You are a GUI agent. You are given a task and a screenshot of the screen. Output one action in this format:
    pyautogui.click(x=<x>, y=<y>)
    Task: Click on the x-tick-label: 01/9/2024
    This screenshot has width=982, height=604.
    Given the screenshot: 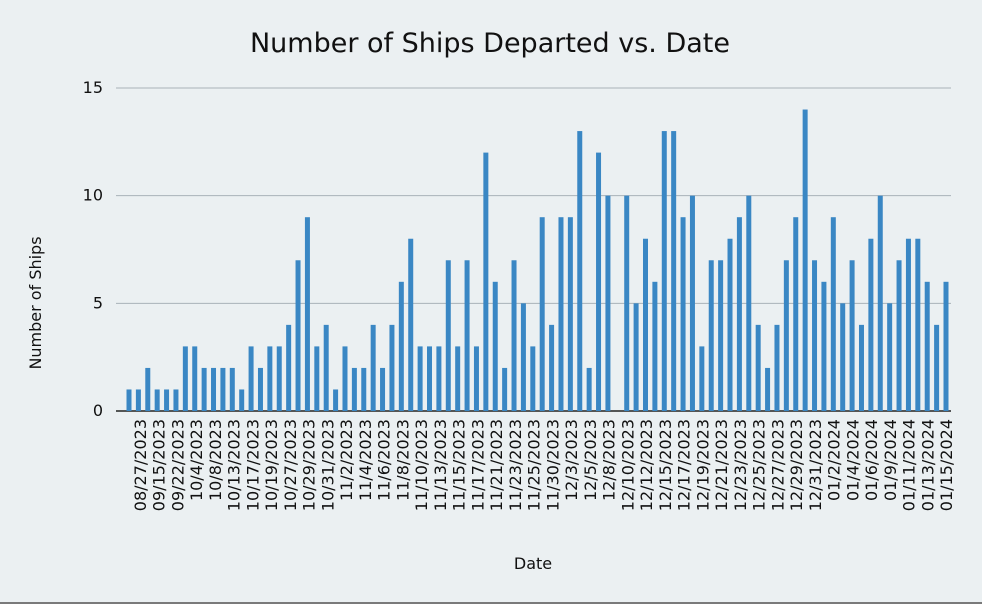 What is the action you would take?
    pyautogui.click(x=890, y=460)
    